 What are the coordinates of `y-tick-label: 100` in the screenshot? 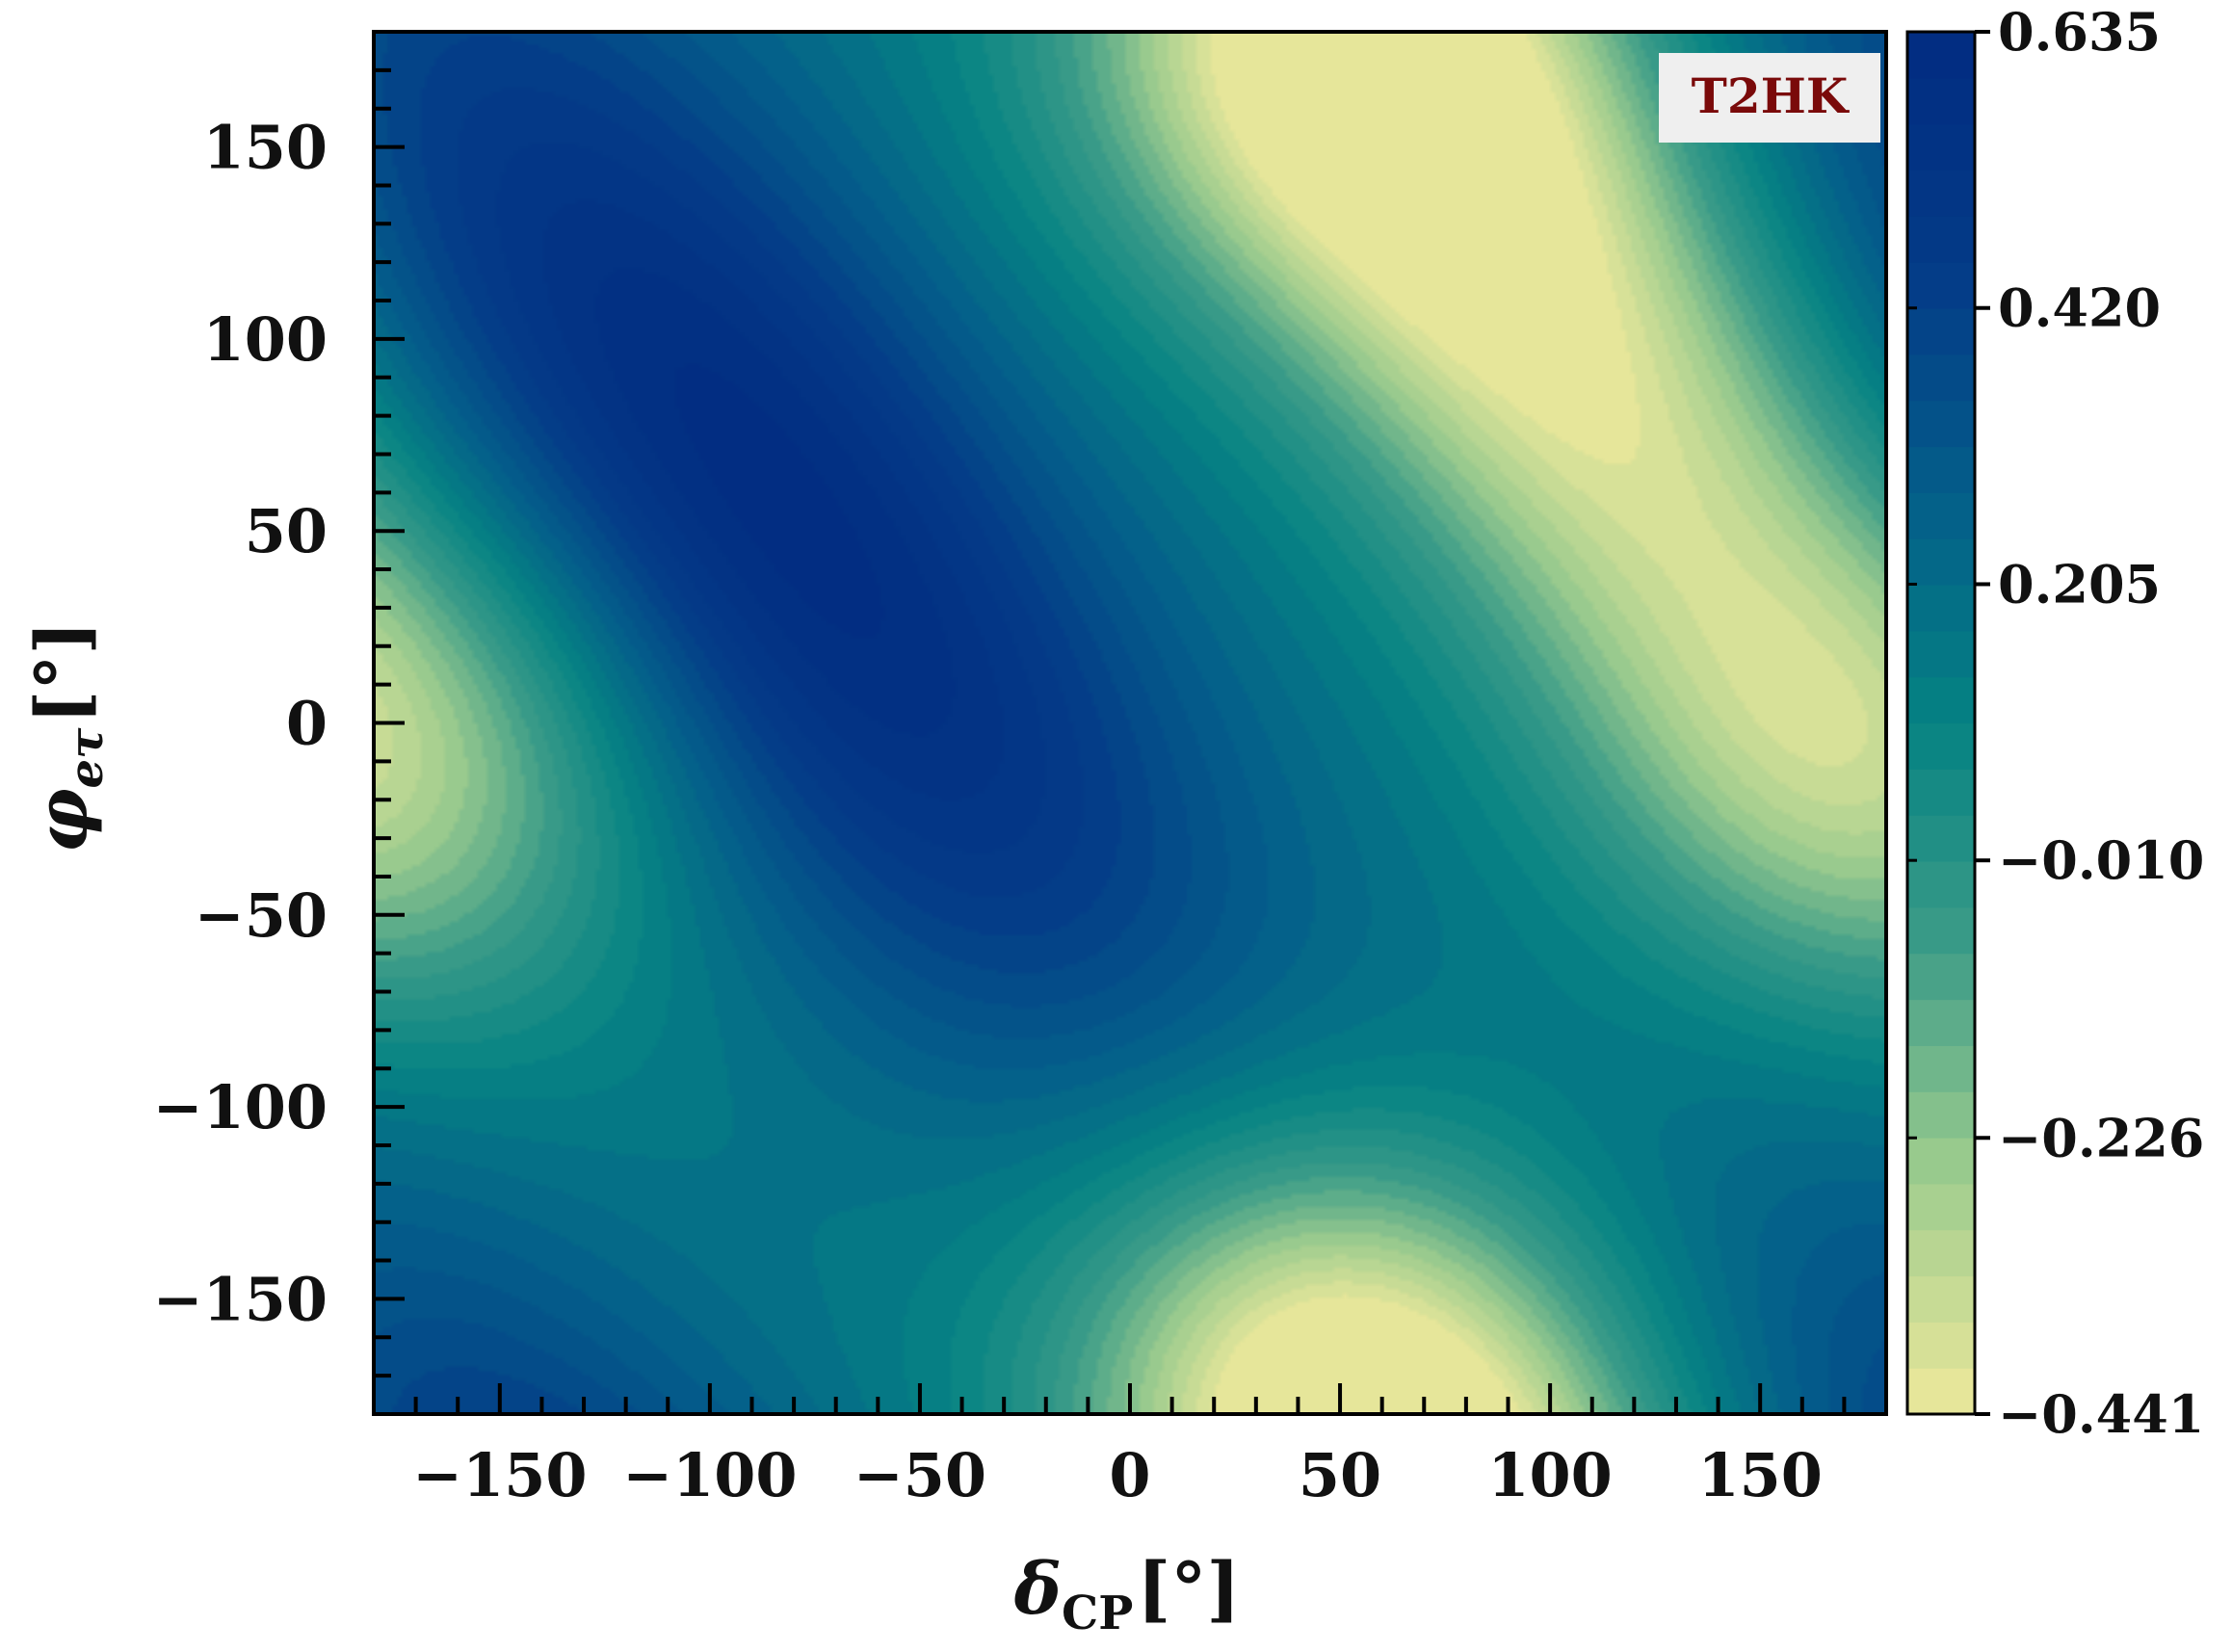 It's located at (265, 339).